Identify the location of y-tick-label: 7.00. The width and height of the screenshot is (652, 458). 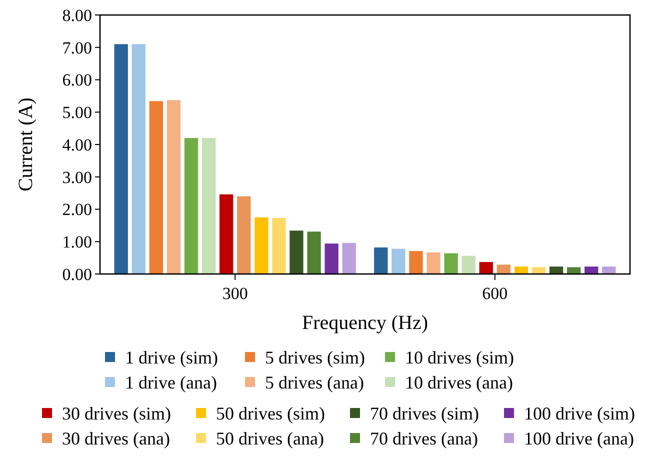
(77, 48).